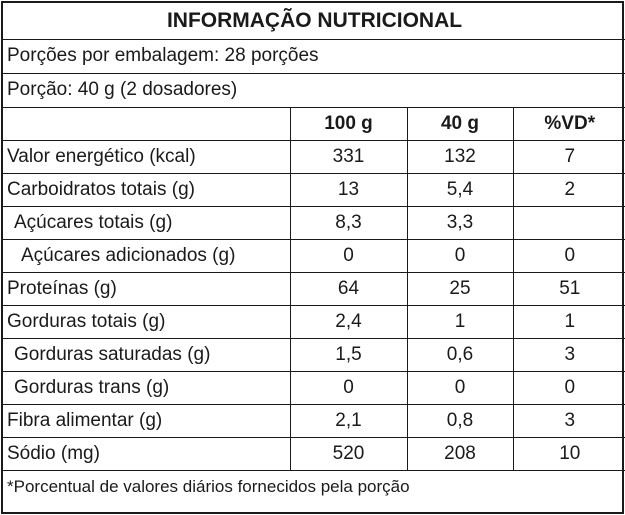 The width and height of the screenshot is (625, 515). What do you see at coordinates (348, 288) in the screenshot?
I see `value-100g: 64` at bounding box center [348, 288].